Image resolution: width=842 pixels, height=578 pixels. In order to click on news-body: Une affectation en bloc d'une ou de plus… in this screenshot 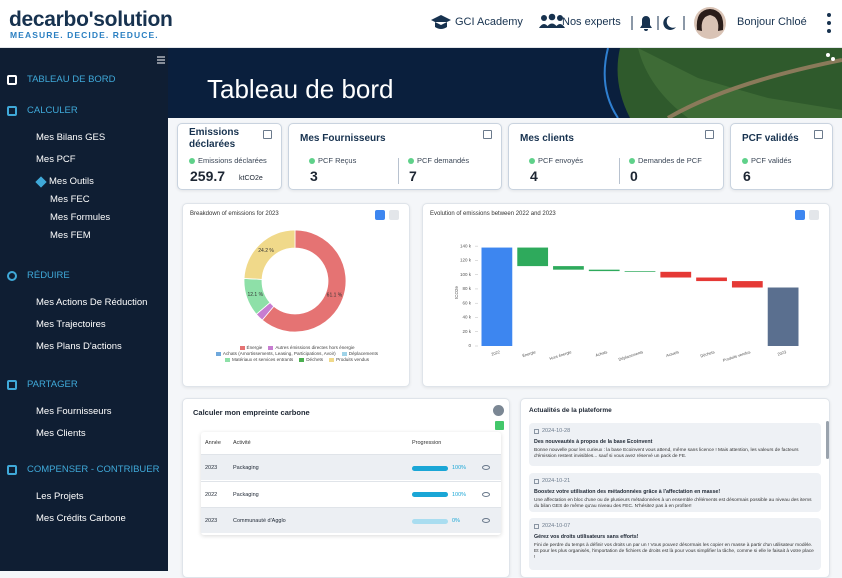, I will do `click(673, 503)`.